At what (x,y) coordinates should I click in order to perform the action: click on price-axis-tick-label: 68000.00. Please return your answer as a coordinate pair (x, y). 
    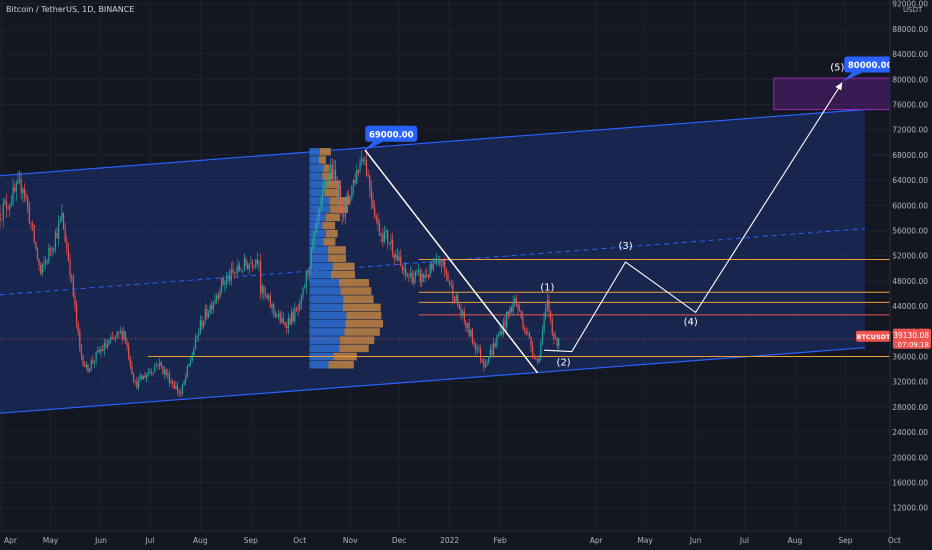
    Looking at the image, I should click on (910, 155).